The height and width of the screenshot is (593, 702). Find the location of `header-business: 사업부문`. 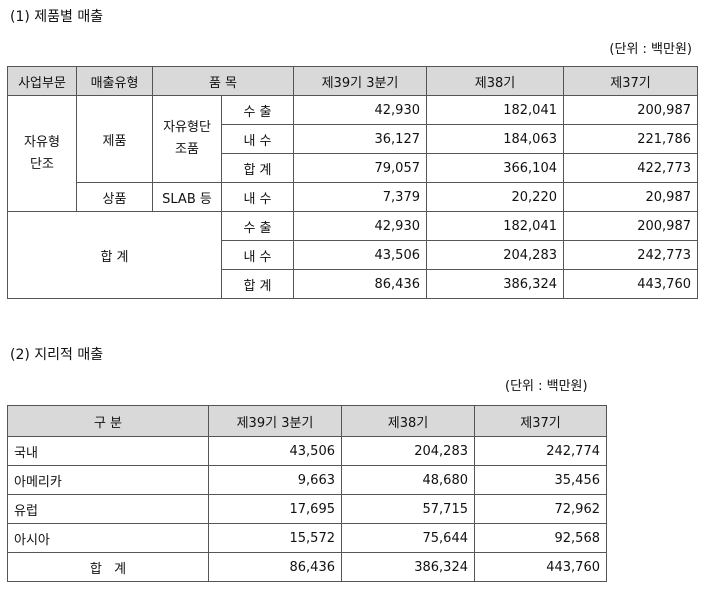

header-business: 사업부문 is located at coordinates (42, 81).